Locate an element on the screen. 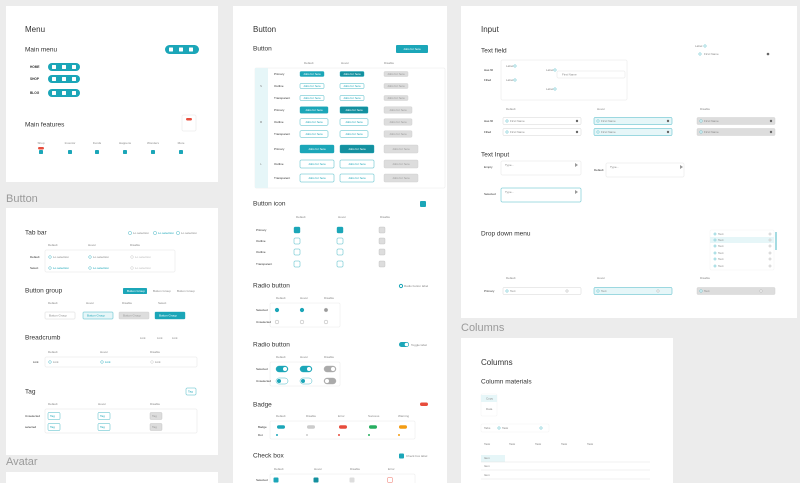 The width and height of the screenshot is (800, 483). row-label: Filled is located at coordinates (488, 132).